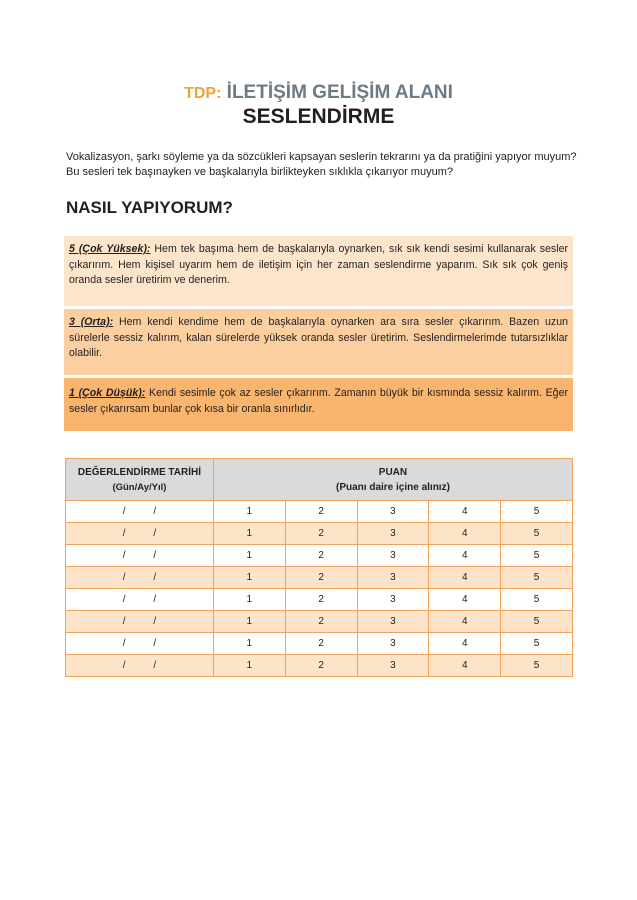 This screenshot has width=637, height=900. I want to click on date-header: DEĞERLENDİRME TARİHİ (Gün/Ay/Yıl), so click(139, 479).